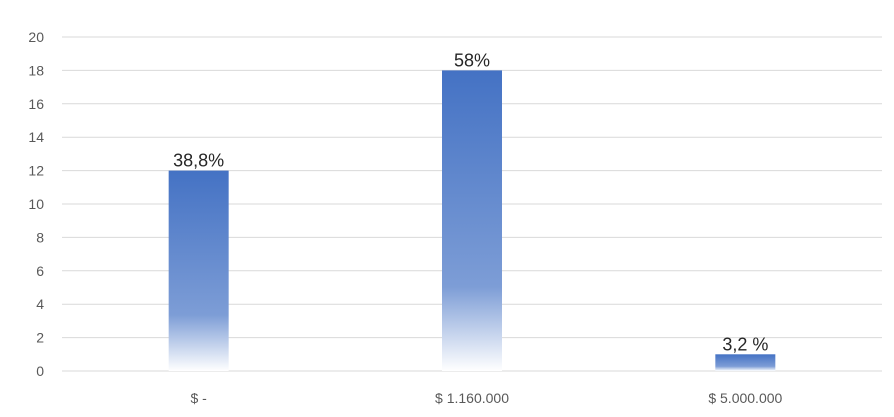 The width and height of the screenshot is (894, 417). What do you see at coordinates (36, 104) in the screenshot?
I see `y-tick-label: 16` at bounding box center [36, 104].